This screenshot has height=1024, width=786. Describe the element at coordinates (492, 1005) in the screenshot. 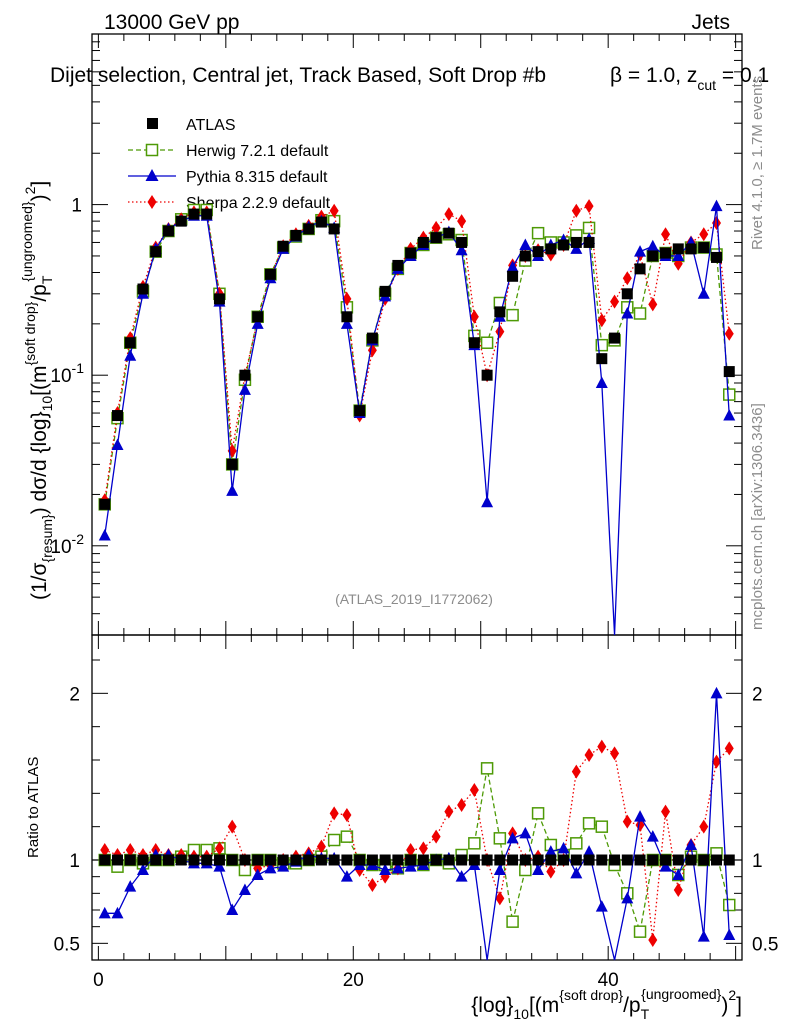

I see `x-part-1: {log}` at that location.